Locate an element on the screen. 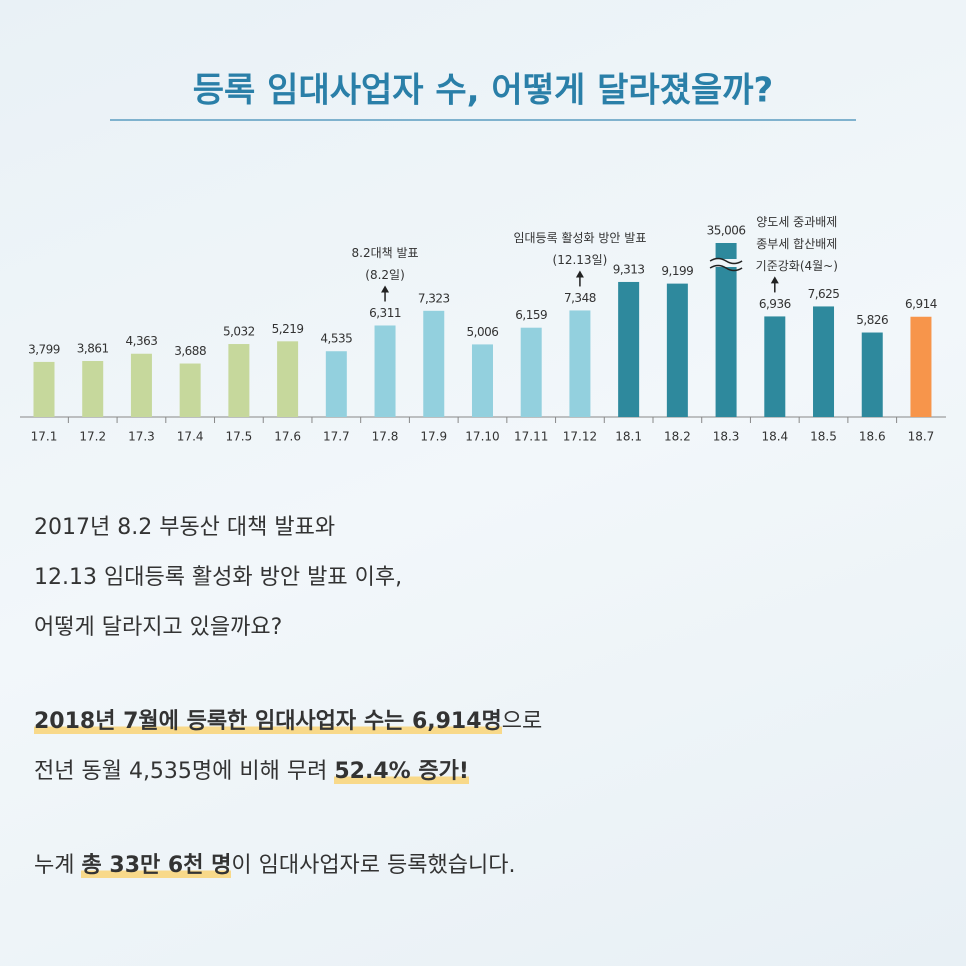 This screenshot has width=966, height=966. paragraph: 누계 총 33만 6천 명이 임대사업자로 등록했습니다. is located at coordinates (288, 871).